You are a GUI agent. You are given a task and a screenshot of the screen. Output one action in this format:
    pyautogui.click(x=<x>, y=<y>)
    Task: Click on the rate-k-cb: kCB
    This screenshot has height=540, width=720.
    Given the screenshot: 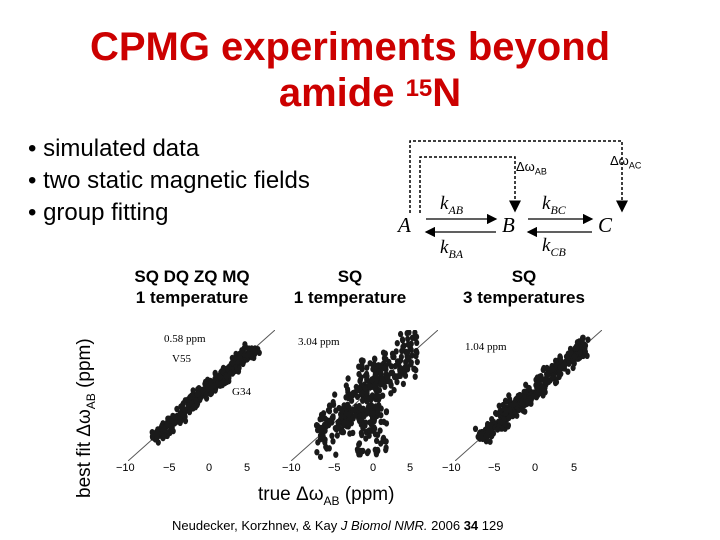 What is the action you would take?
    pyautogui.click(x=554, y=247)
    